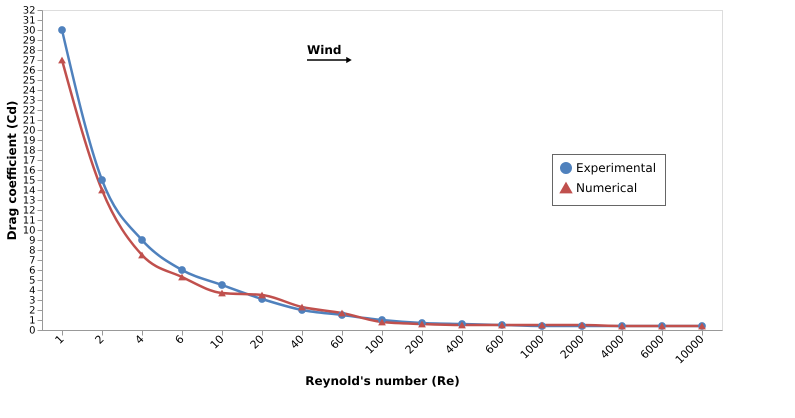 The image size is (795, 418). What do you see at coordinates (29, 51) in the screenshot?
I see `y-tick-label: 28` at bounding box center [29, 51].